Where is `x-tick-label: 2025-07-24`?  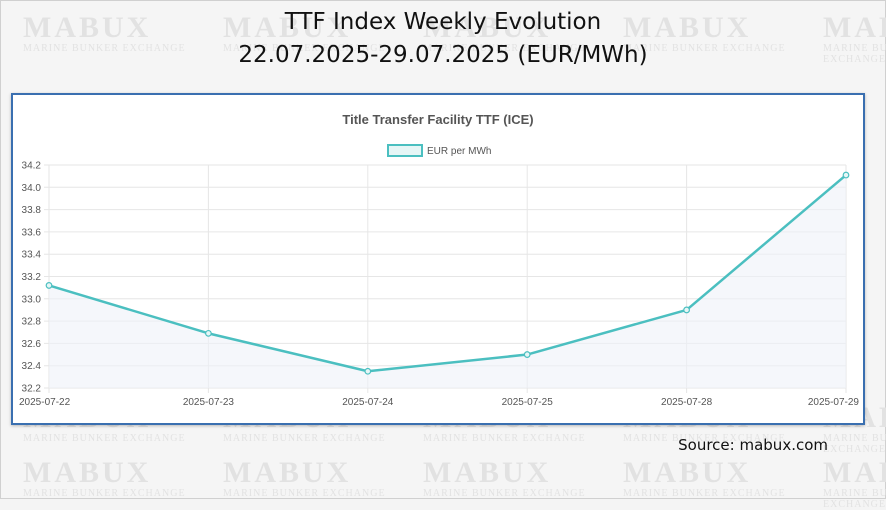
x-tick-label: 2025-07-24 is located at coordinates (368, 402).